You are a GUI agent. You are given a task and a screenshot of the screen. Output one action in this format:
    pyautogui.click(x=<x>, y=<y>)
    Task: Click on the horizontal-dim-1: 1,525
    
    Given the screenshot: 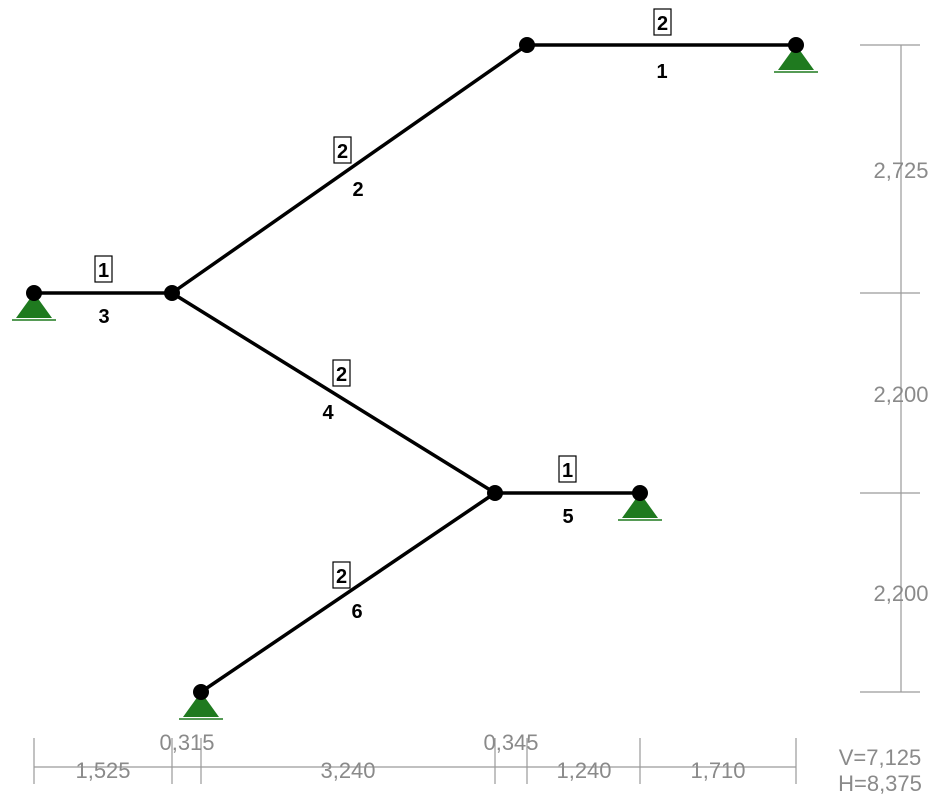 What is the action you would take?
    pyautogui.click(x=102, y=770)
    